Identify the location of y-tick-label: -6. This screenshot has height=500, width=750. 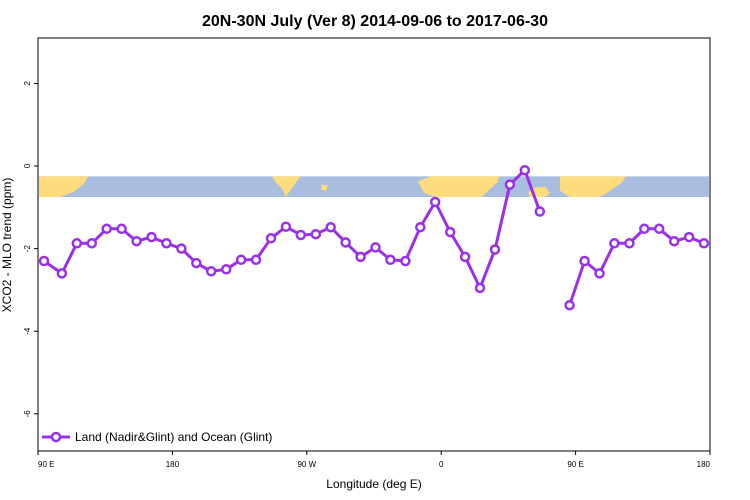
(27, 414).